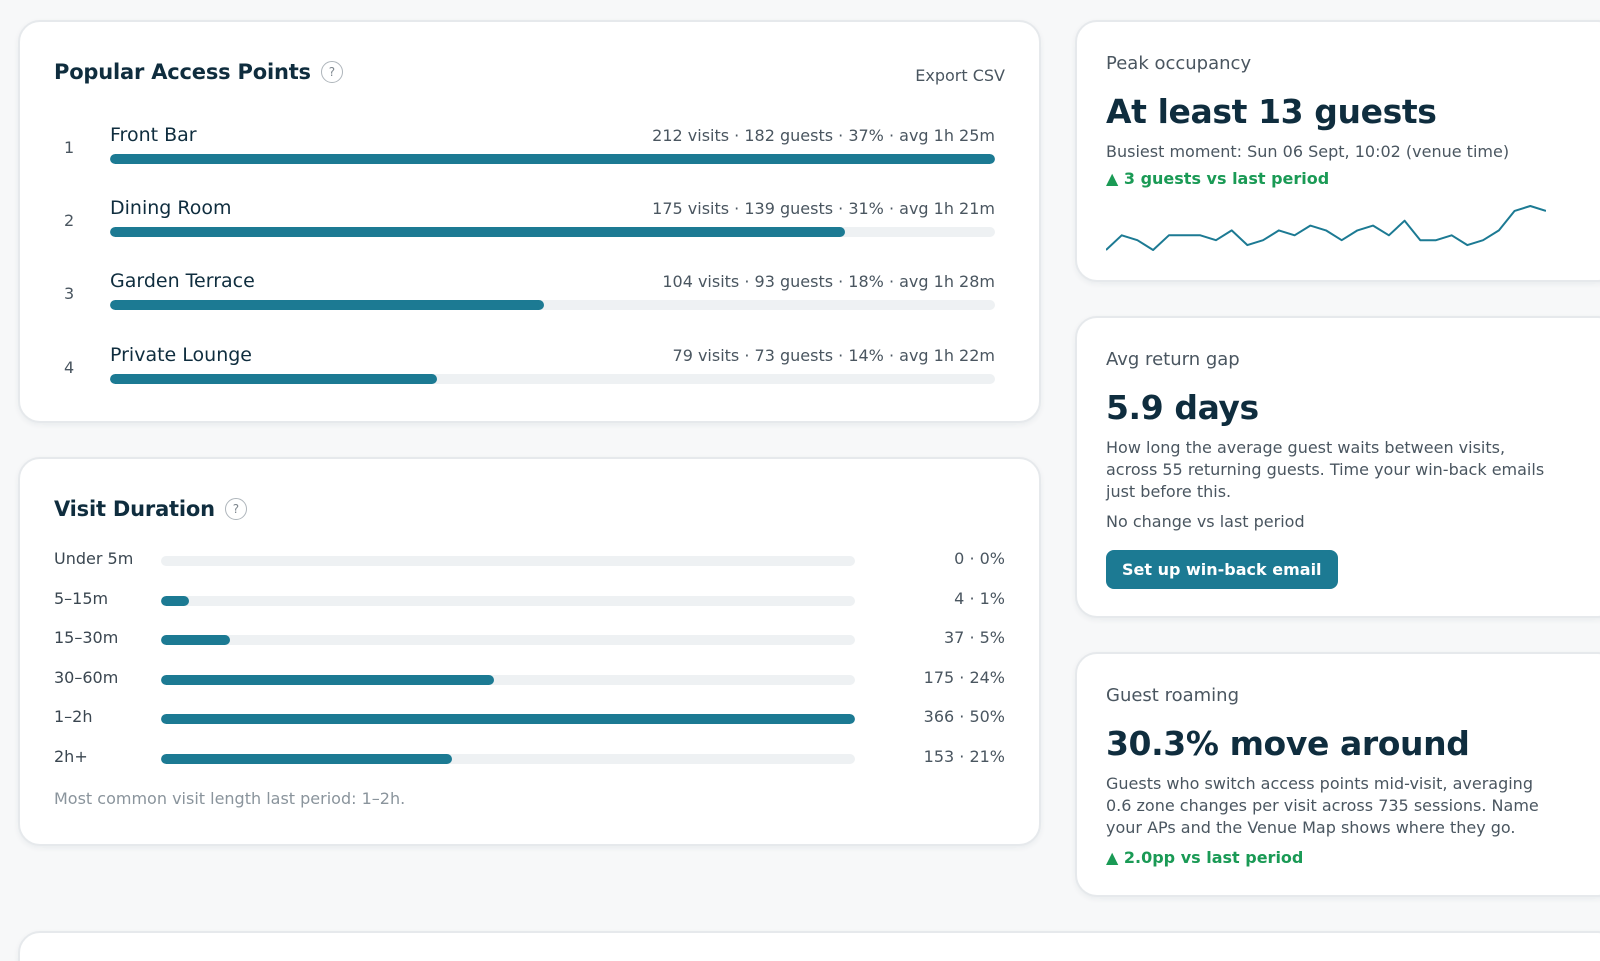 This screenshot has width=1600, height=961. I want to click on duration-row: 5–15m 4 · 1%, so click(529, 601).